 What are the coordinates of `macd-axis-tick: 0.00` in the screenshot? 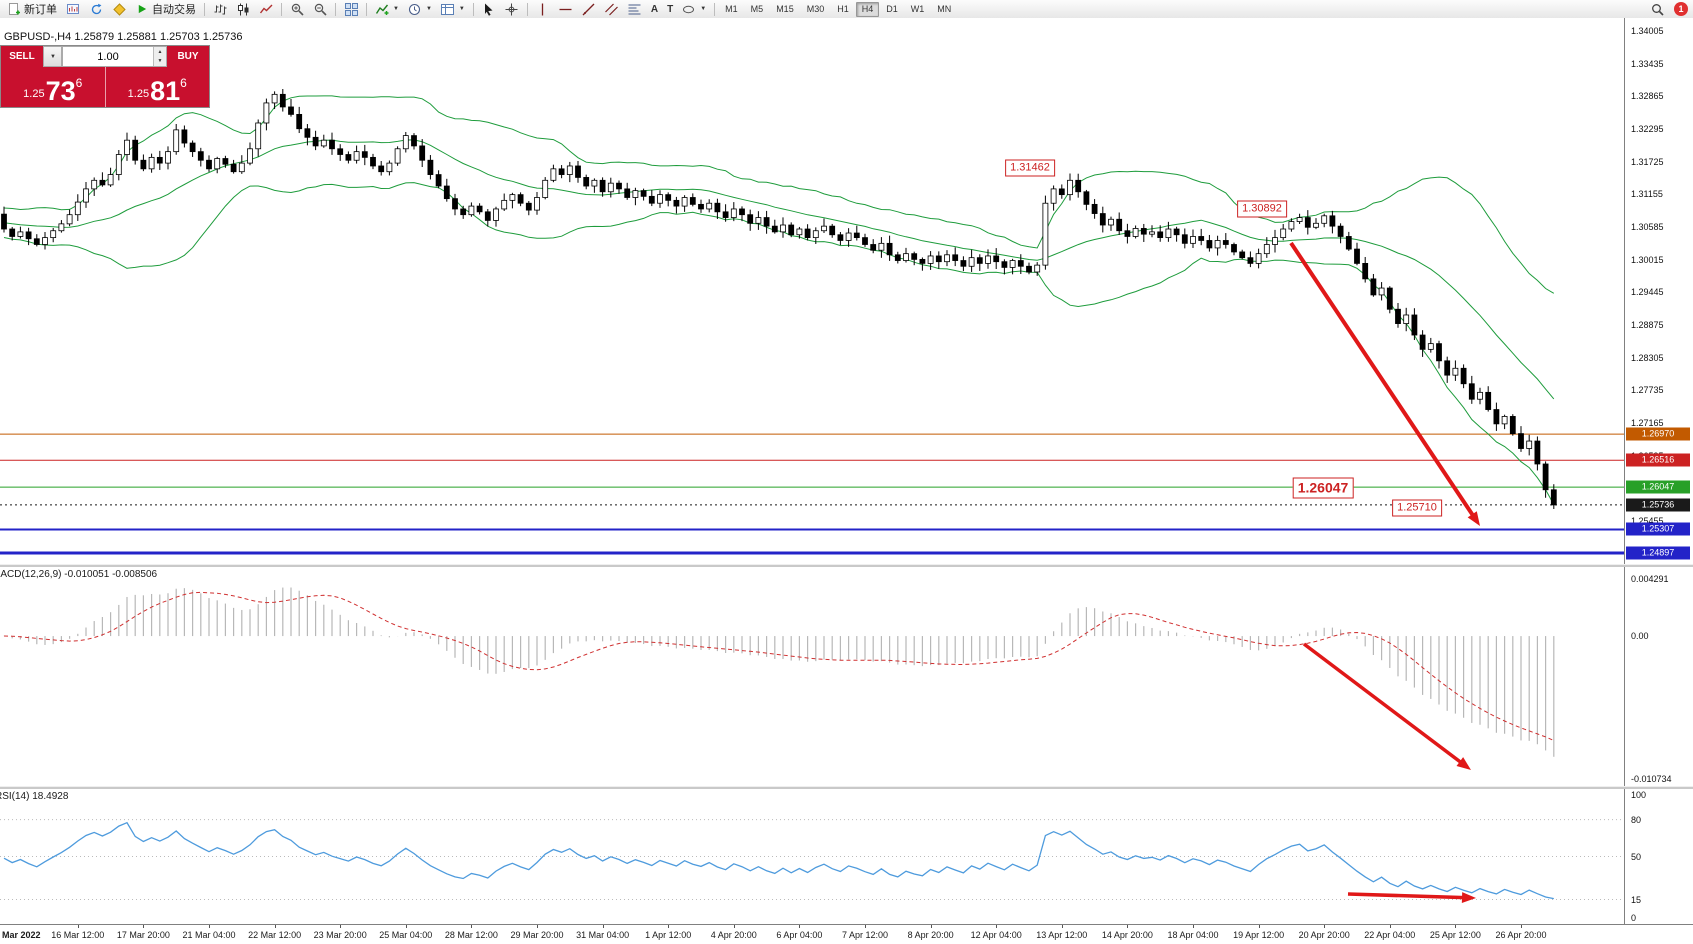 It's located at (1640, 636).